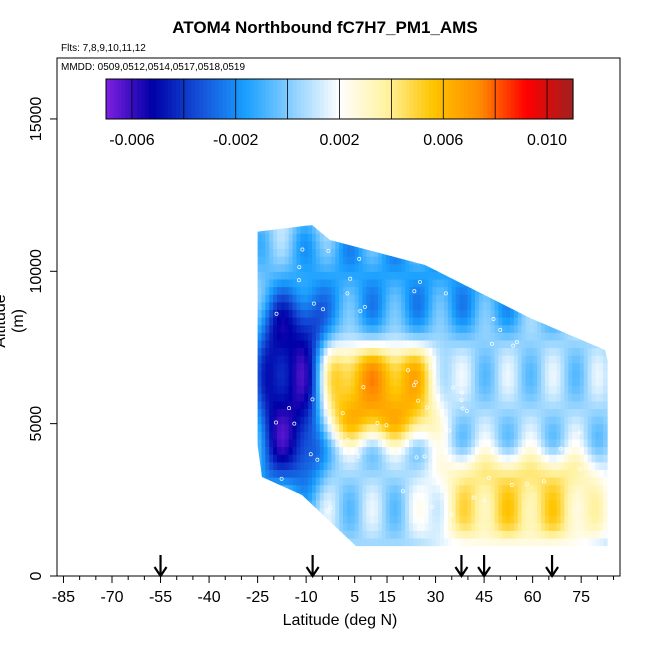  What do you see at coordinates (436, 597) in the screenshot?
I see `x-tick-label: 30` at bounding box center [436, 597].